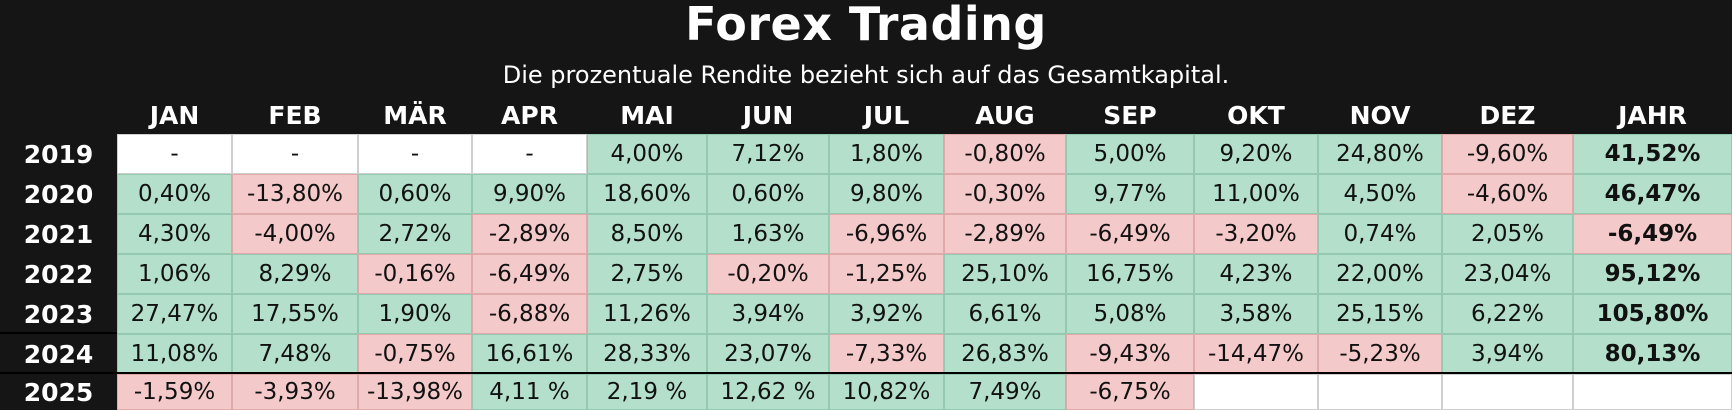 The width and height of the screenshot is (1732, 410). I want to click on annual-return-cell, so click(1652, 392).